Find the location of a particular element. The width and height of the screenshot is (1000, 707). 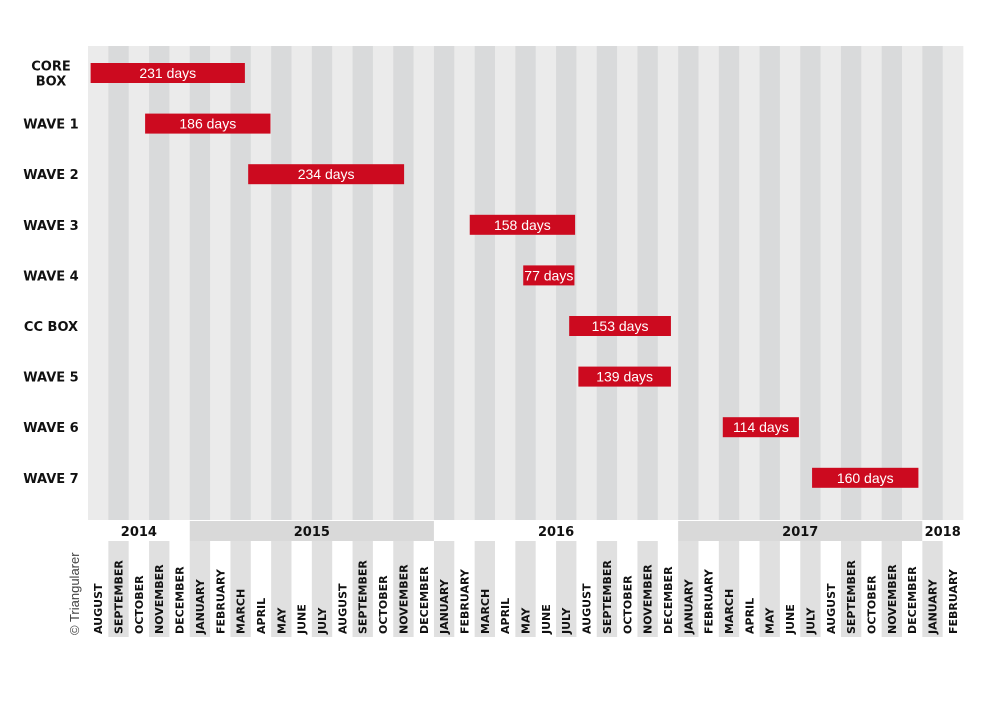

bar-value-label: 234 days is located at coordinates (326, 174).